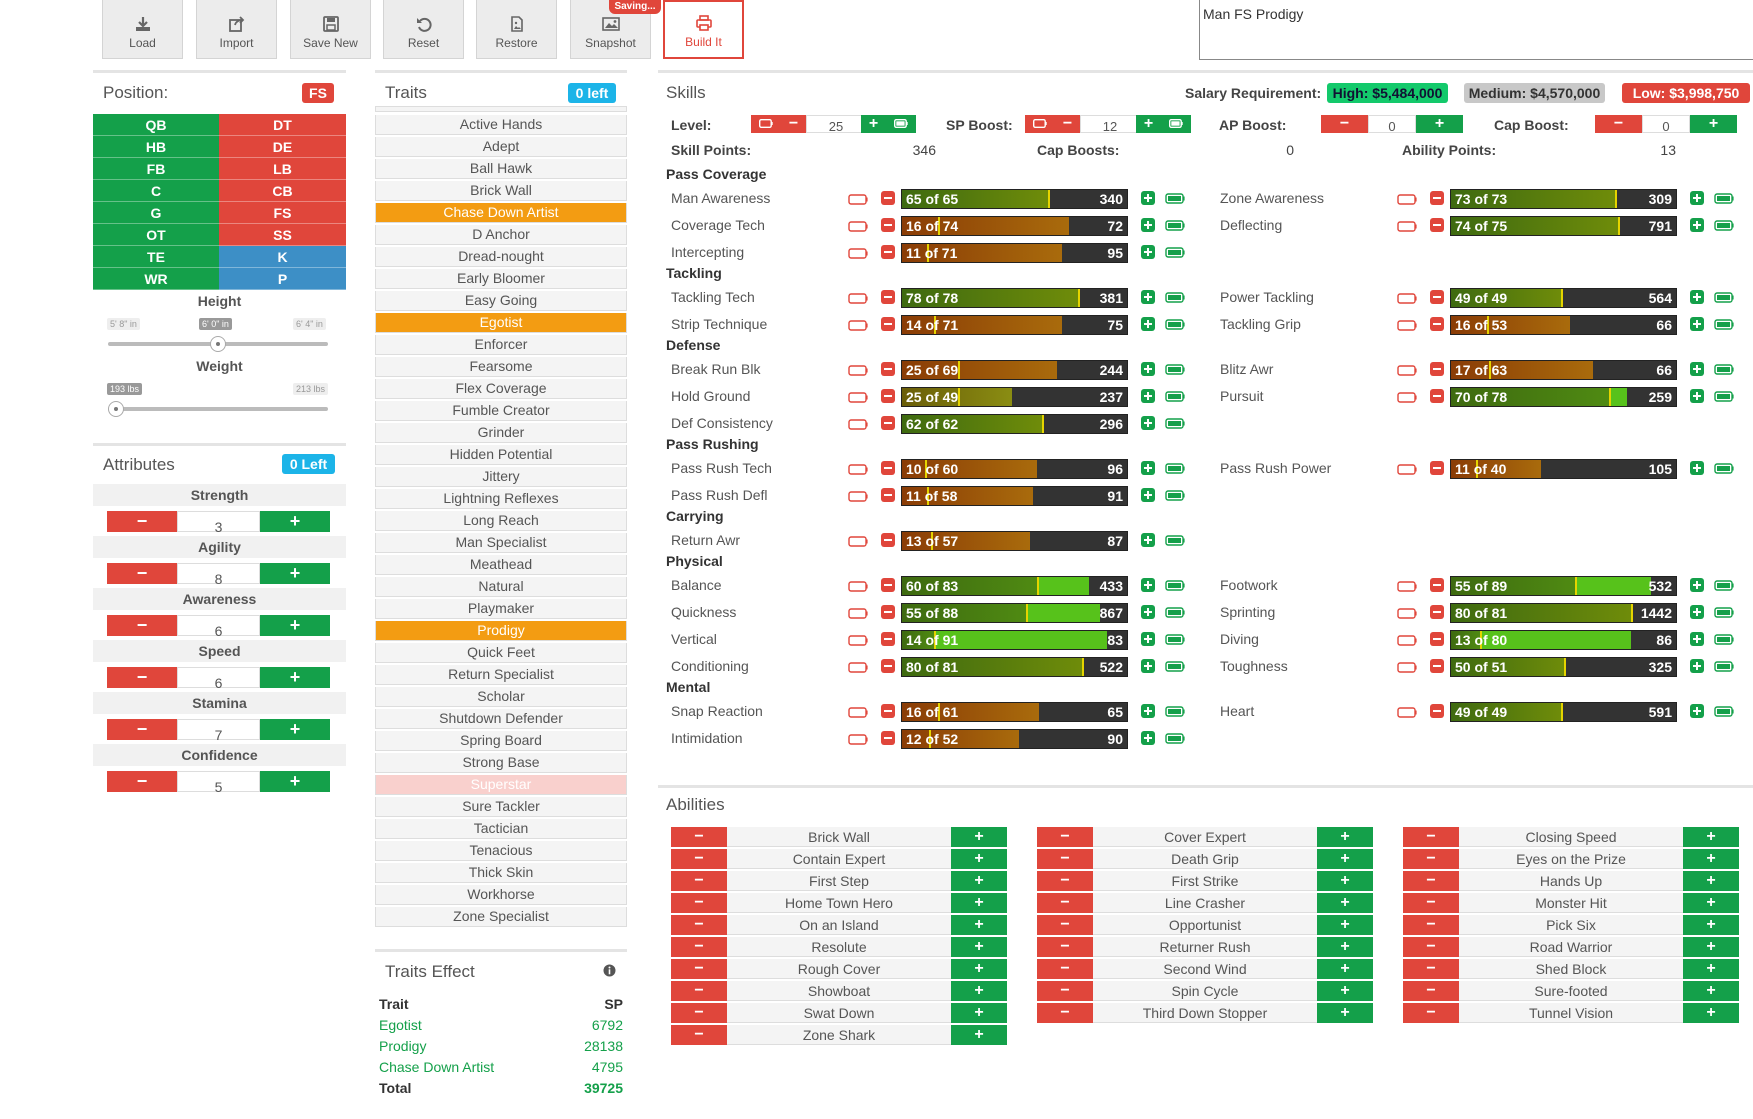 This screenshot has height=1119, width=1753. Describe the element at coordinates (1437, 585) in the screenshot. I see `footwork-decrement-button` at that location.